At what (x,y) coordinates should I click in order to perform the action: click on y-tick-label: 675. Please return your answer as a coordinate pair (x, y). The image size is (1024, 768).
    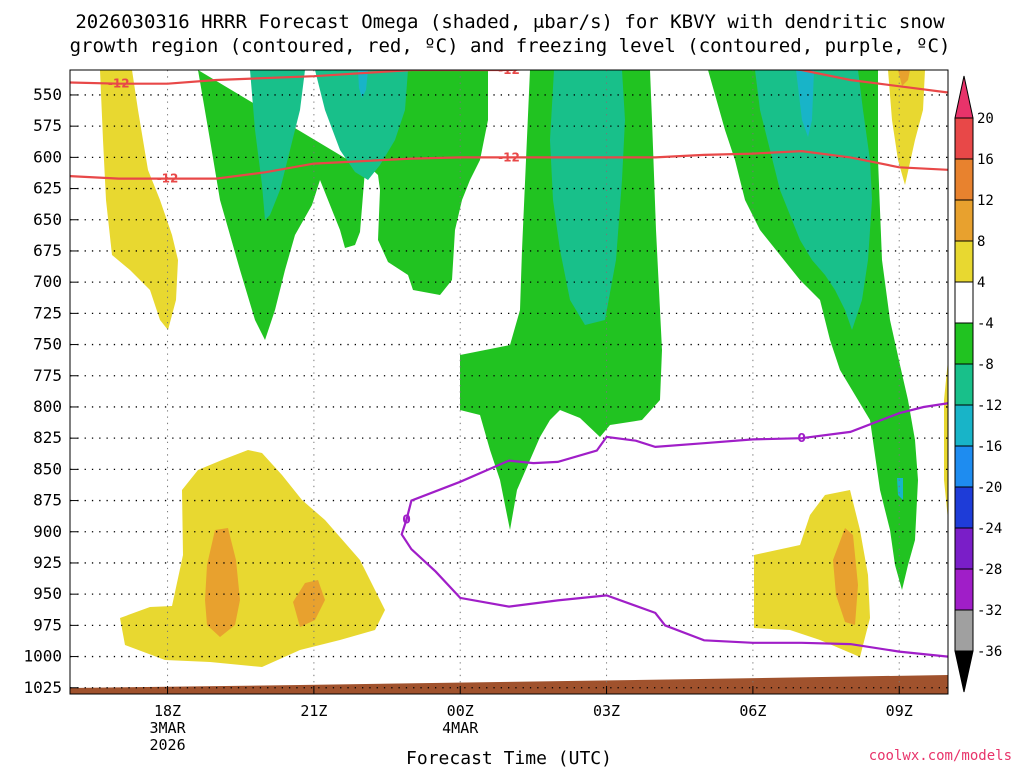
    Looking at the image, I should click on (47, 250).